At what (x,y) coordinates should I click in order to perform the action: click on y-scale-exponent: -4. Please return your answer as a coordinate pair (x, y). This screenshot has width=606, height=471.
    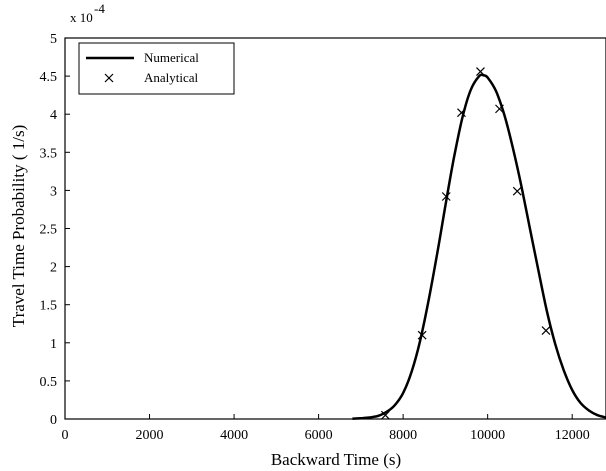
    Looking at the image, I should click on (99, 8).